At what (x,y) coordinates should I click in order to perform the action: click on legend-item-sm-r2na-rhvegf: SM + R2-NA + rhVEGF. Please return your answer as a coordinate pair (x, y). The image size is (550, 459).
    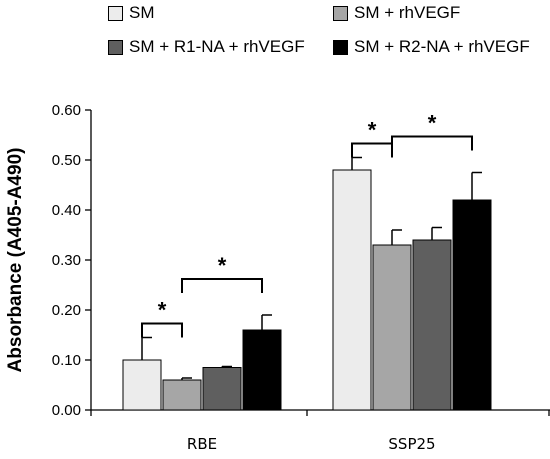
    Looking at the image, I should click on (431, 47).